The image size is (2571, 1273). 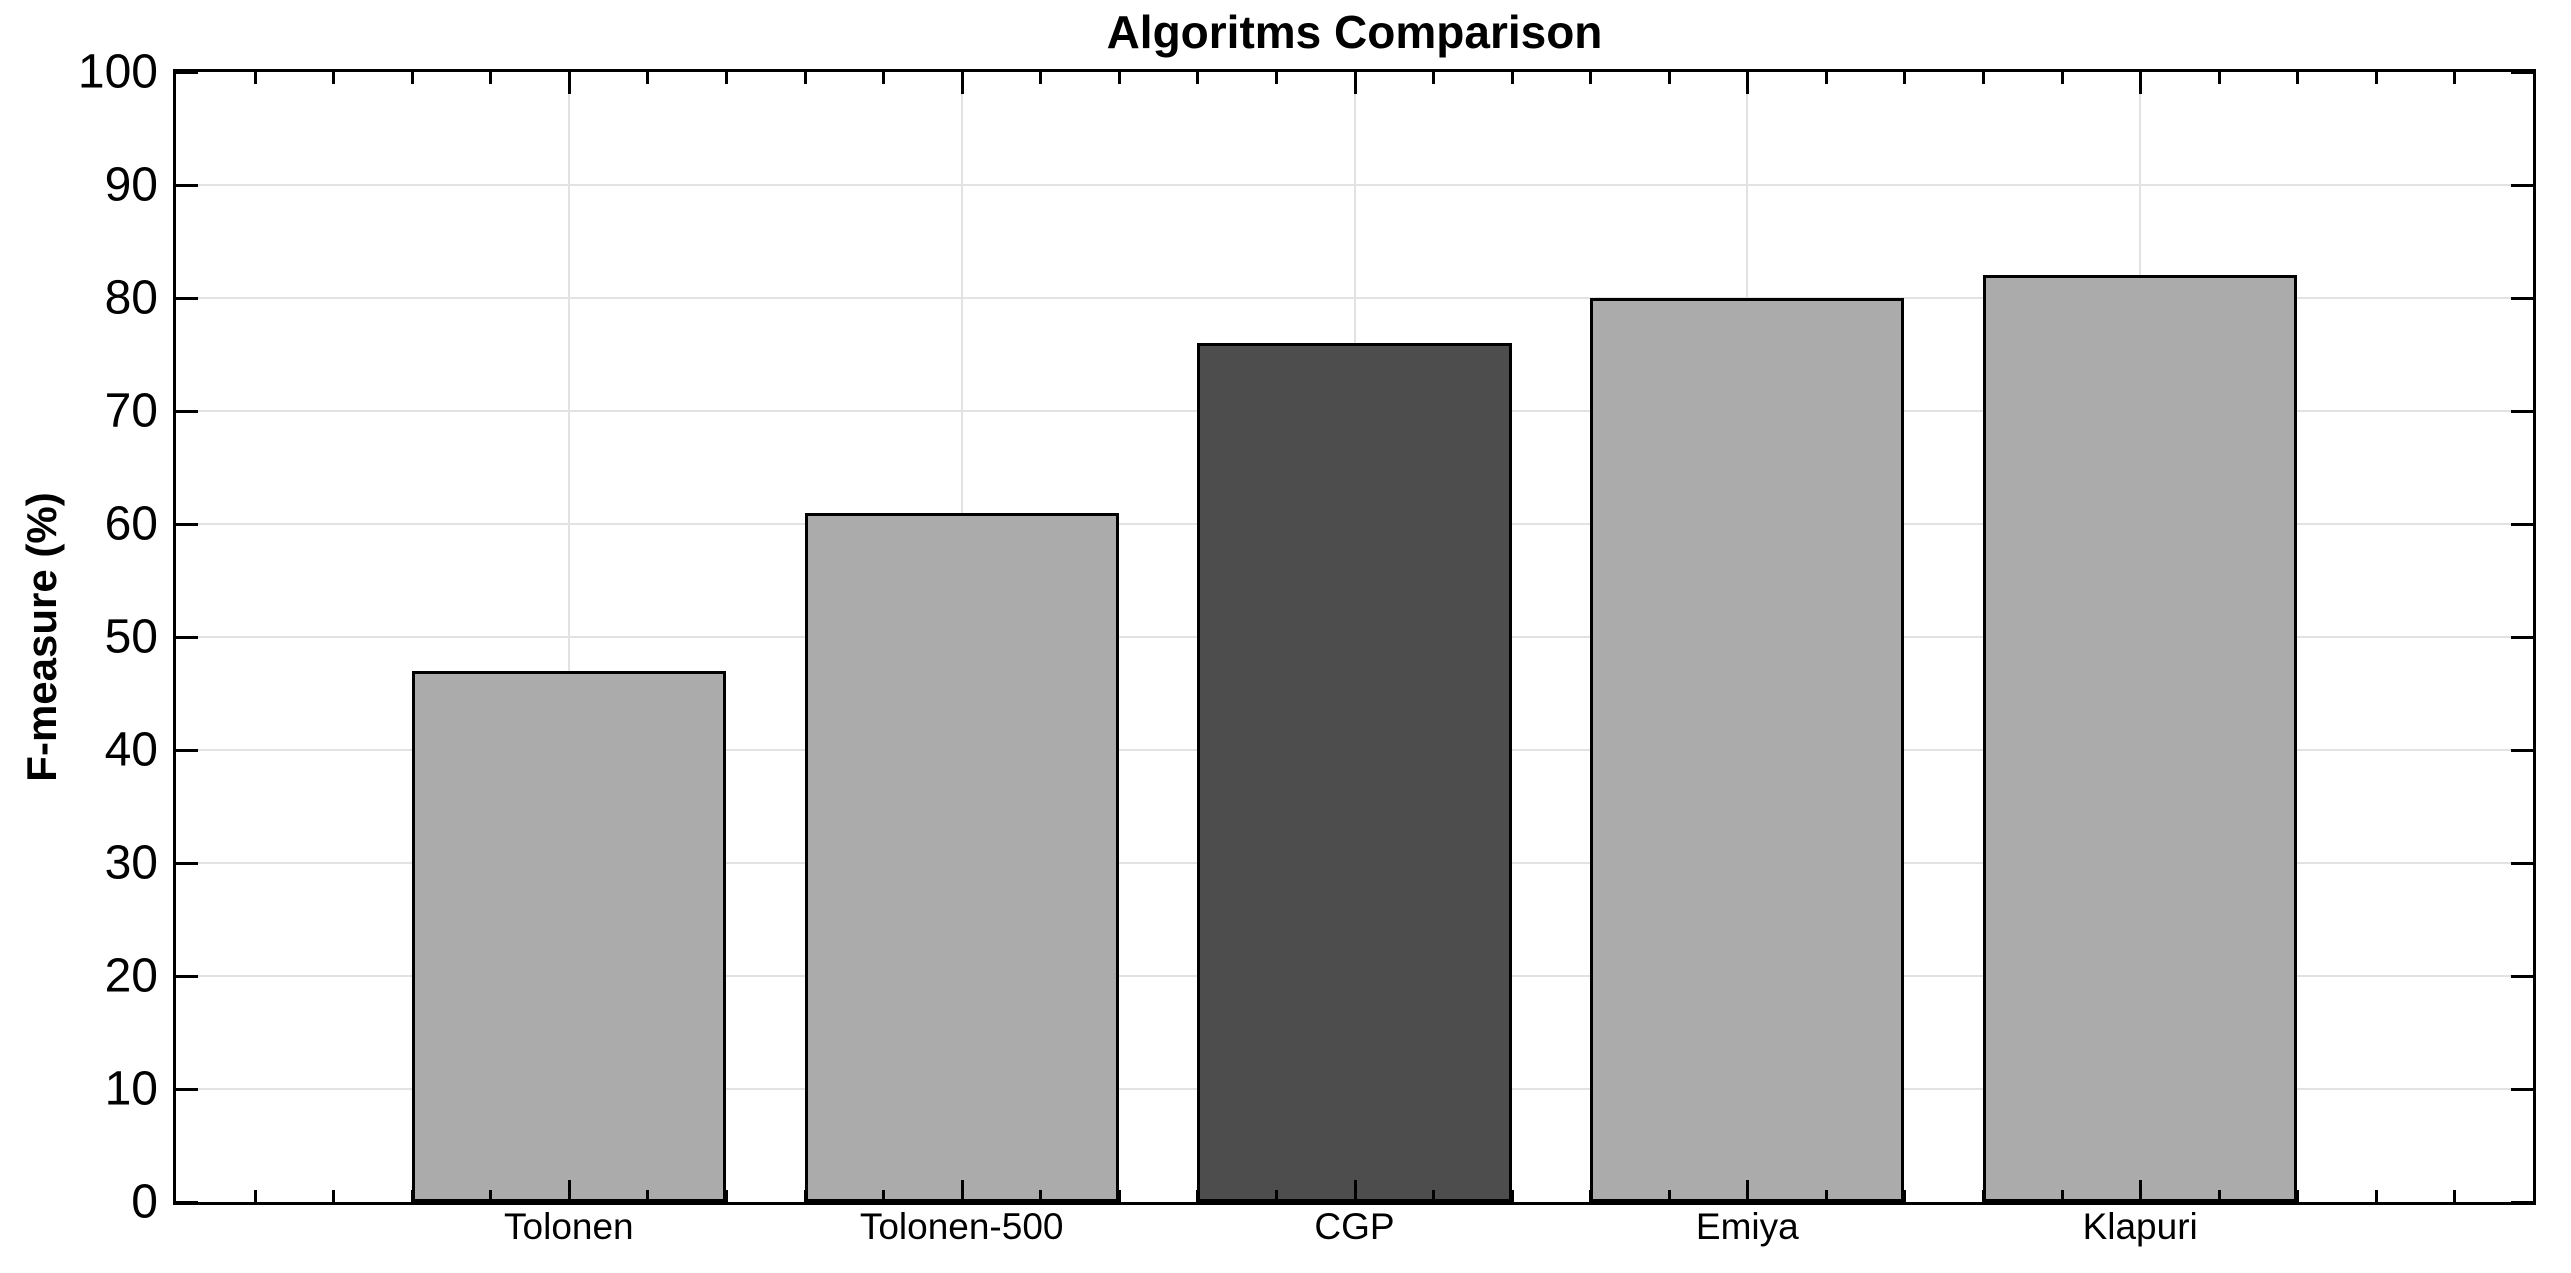 What do you see at coordinates (961, 1226) in the screenshot?
I see `x-tick-label: Tolonen-500` at bounding box center [961, 1226].